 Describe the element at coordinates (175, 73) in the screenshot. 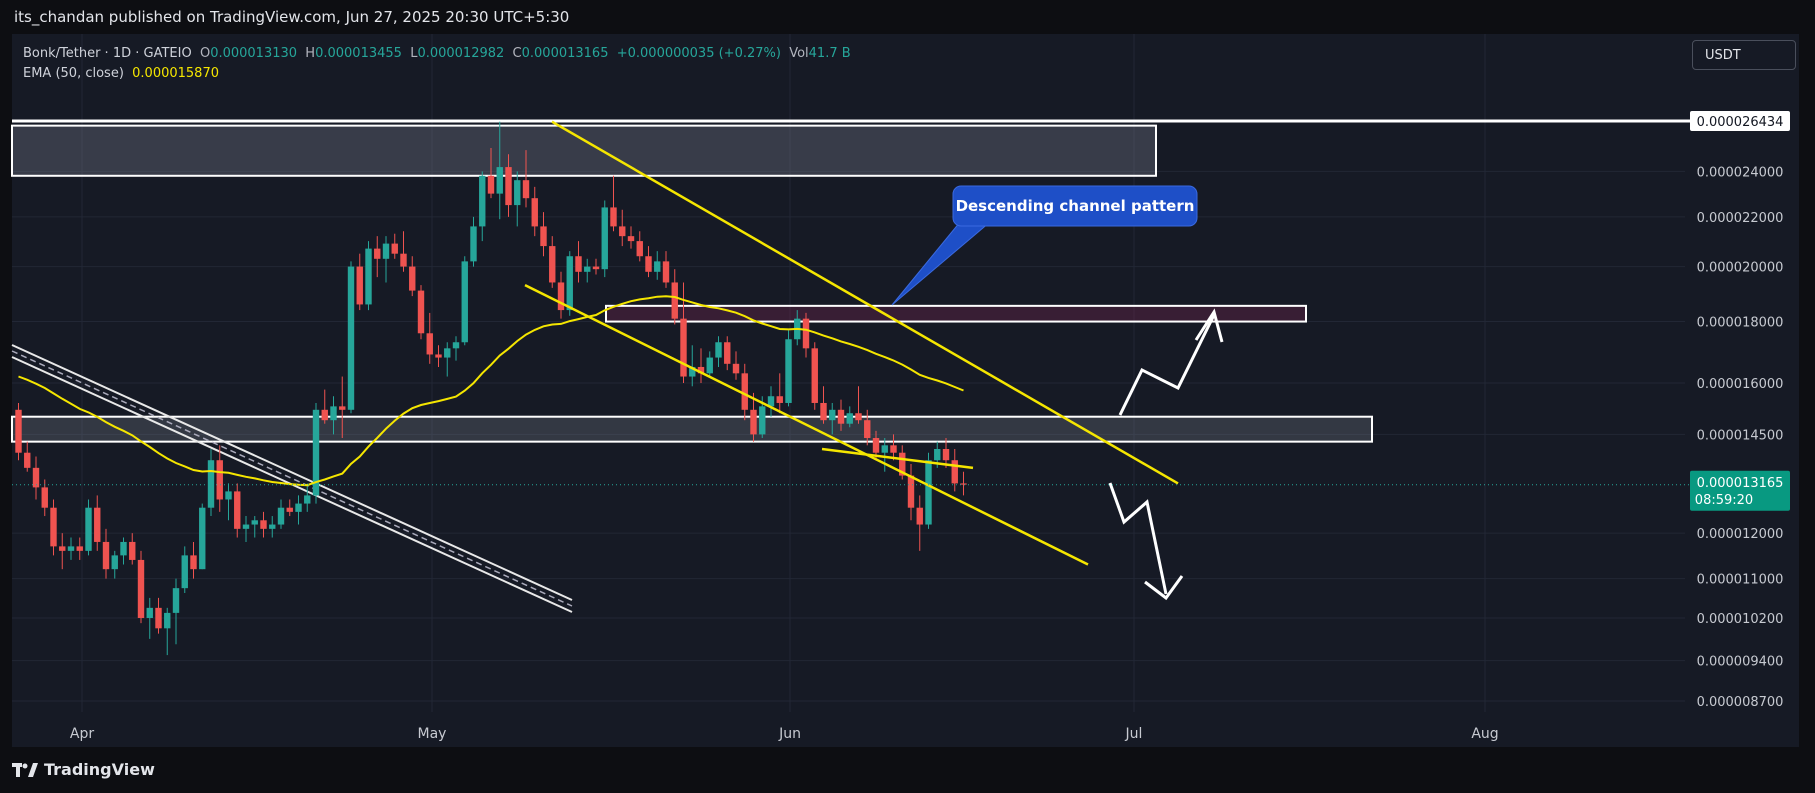

I see `ema-value: 0.000015870` at that location.